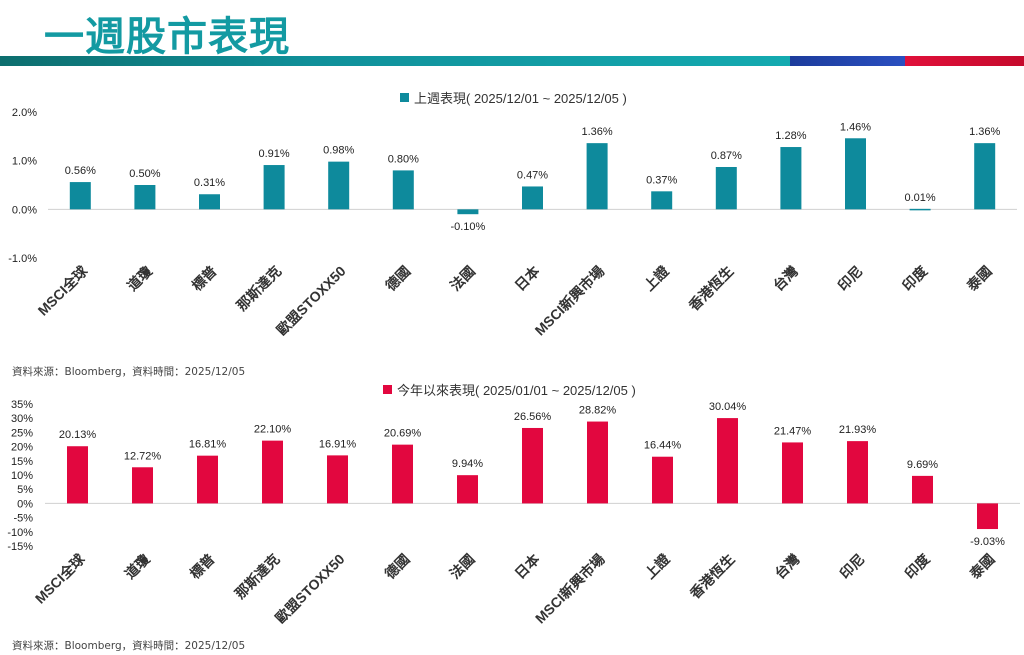  I want to click on data-label: 1.28%, so click(790, 136).